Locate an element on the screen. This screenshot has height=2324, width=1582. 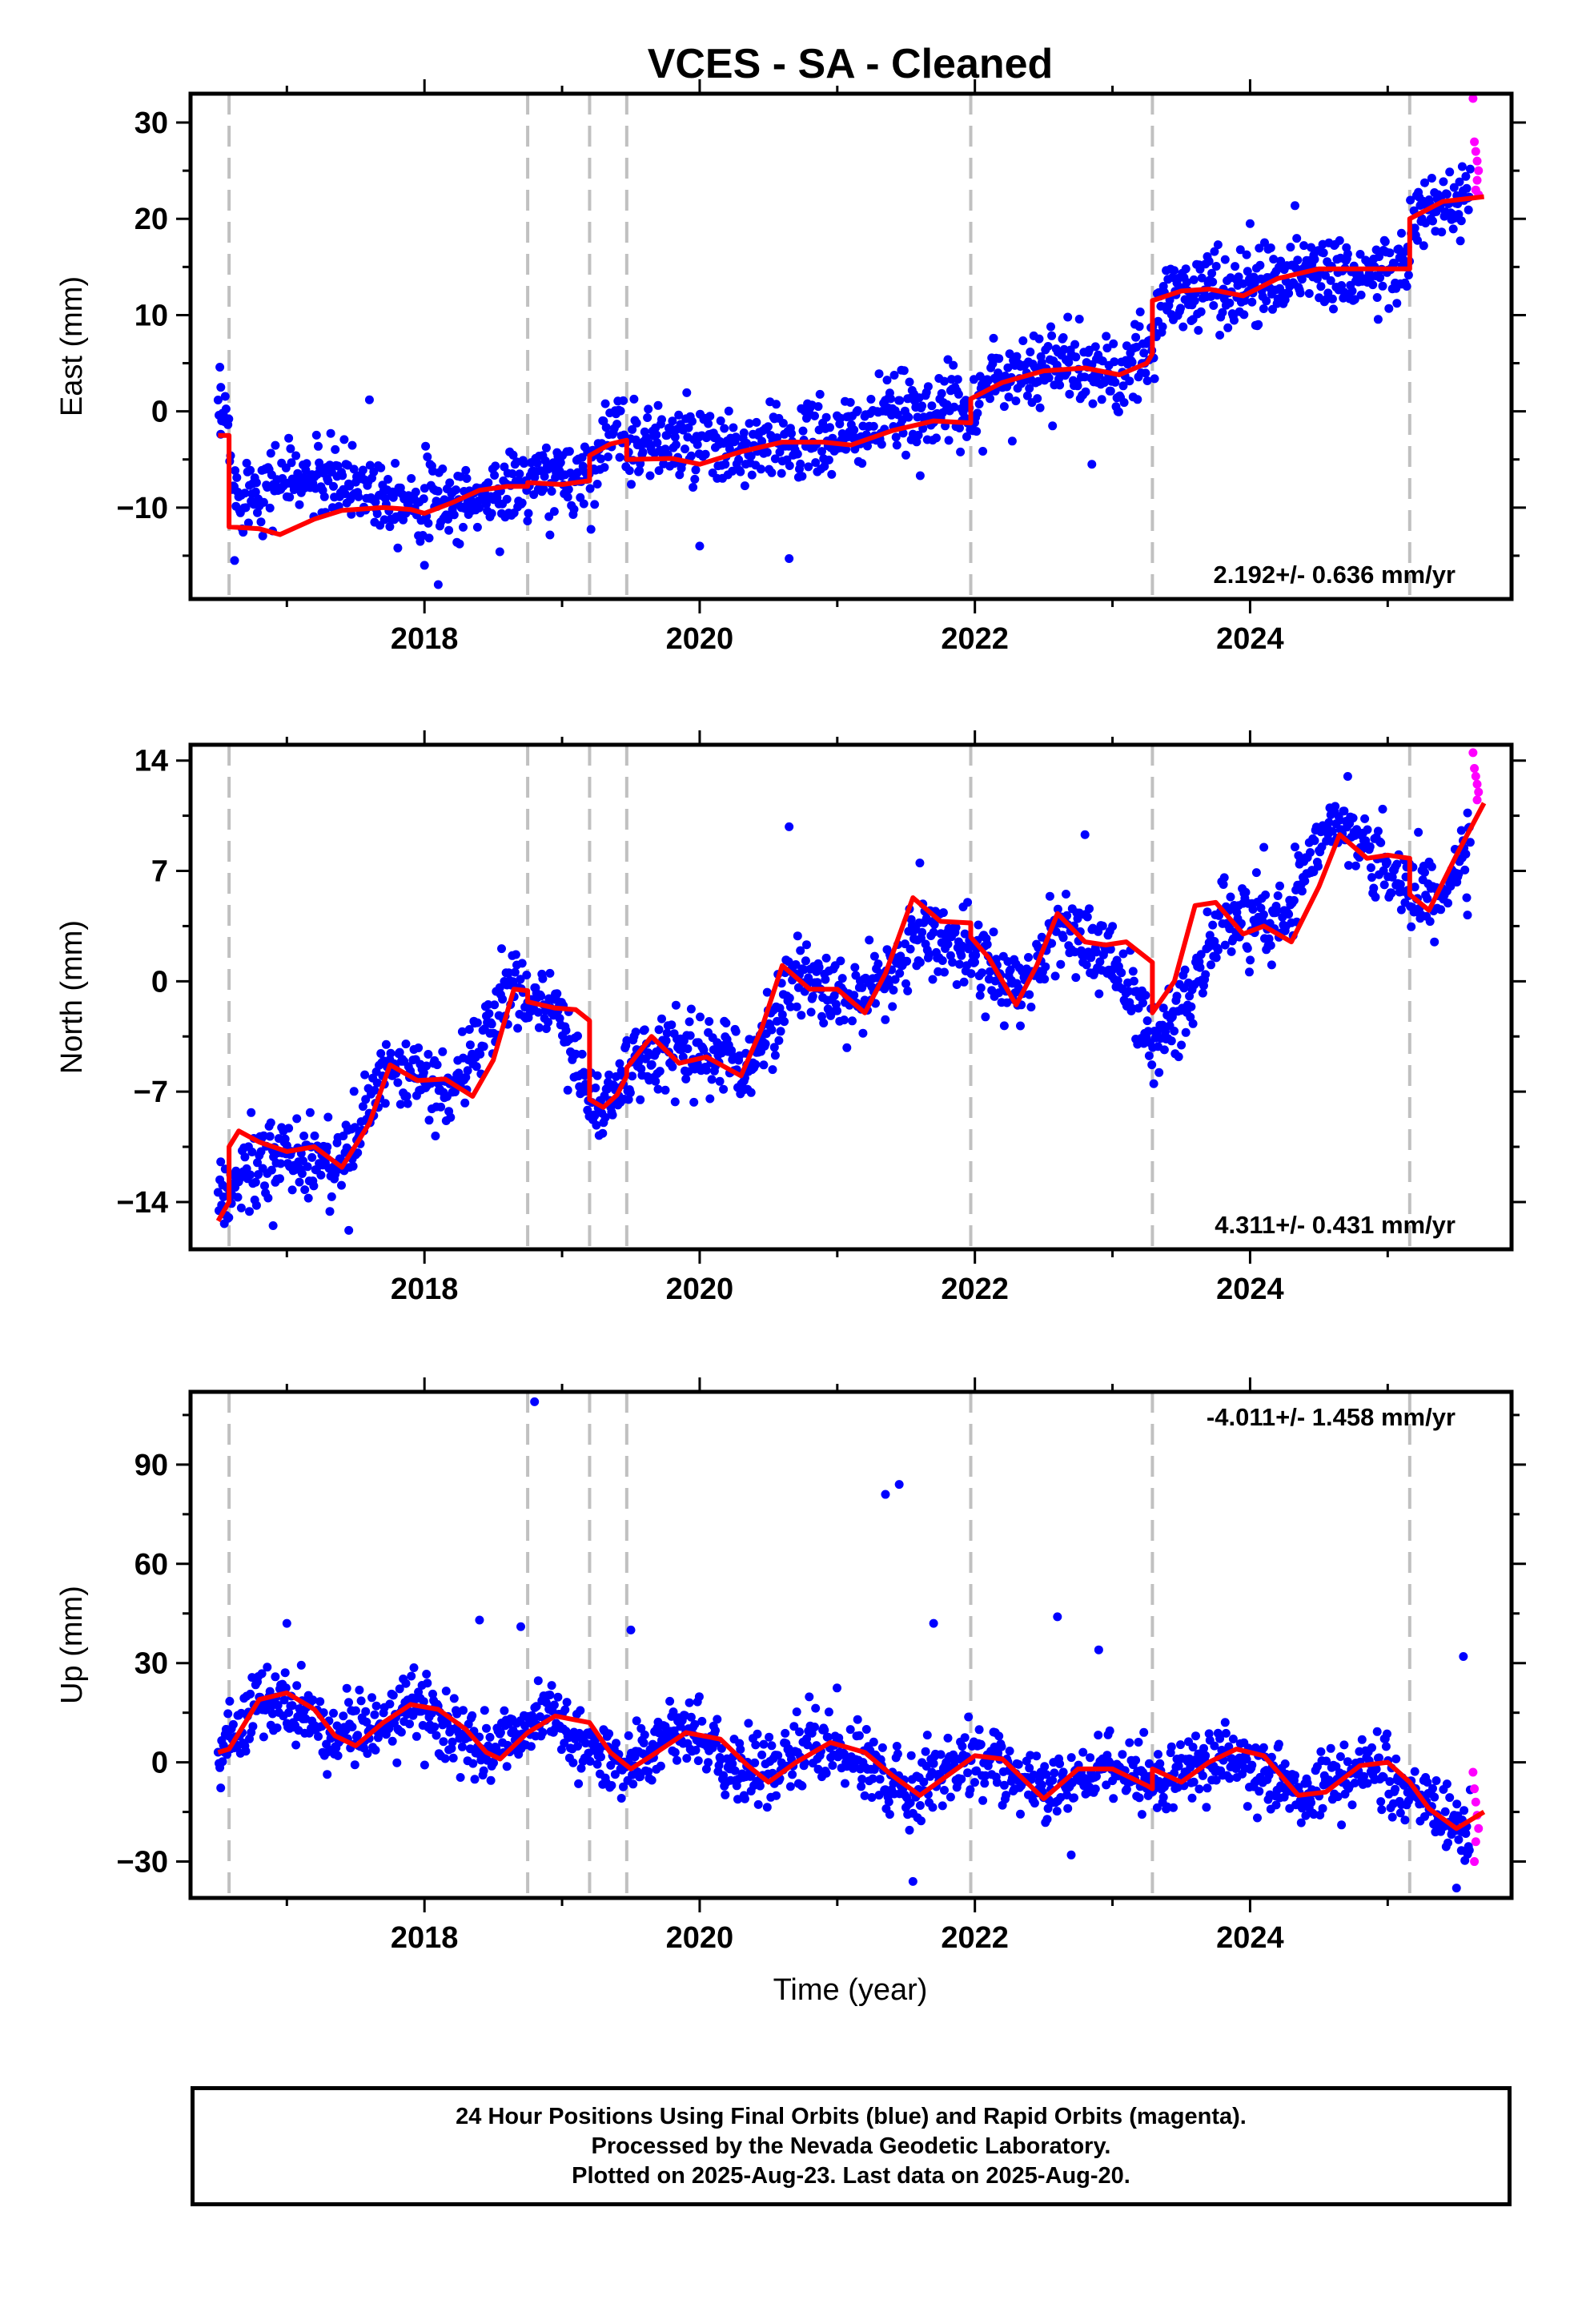
x-tick-label: 2024 is located at coordinates (1250, 1289).